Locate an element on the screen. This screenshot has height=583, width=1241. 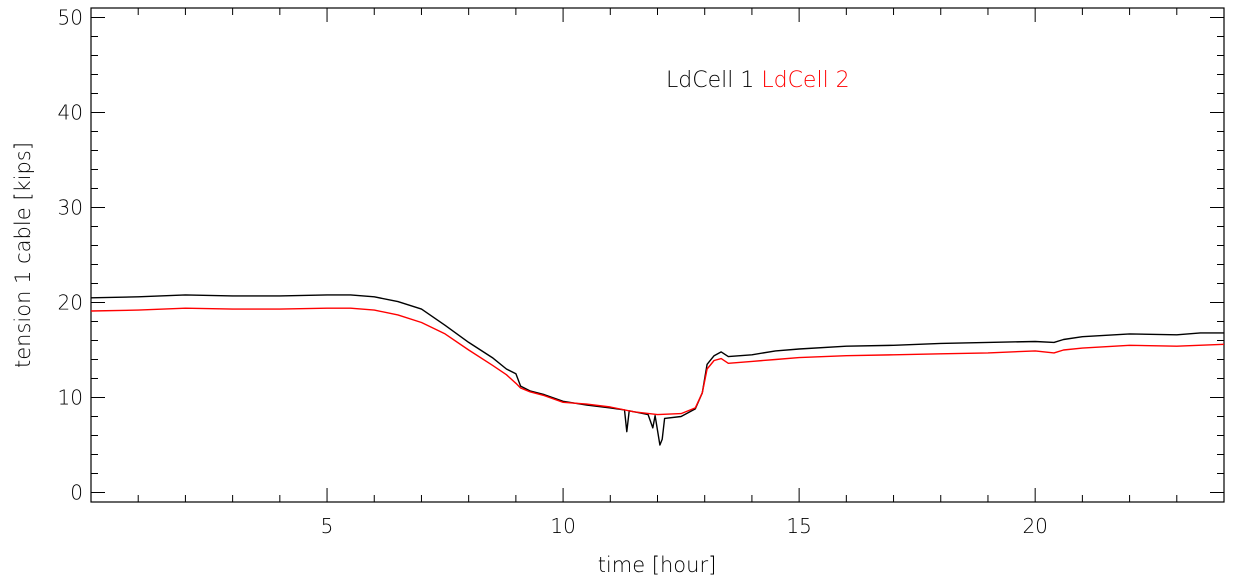
x-axis-label: time [hour] is located at coordinates (657, 565).